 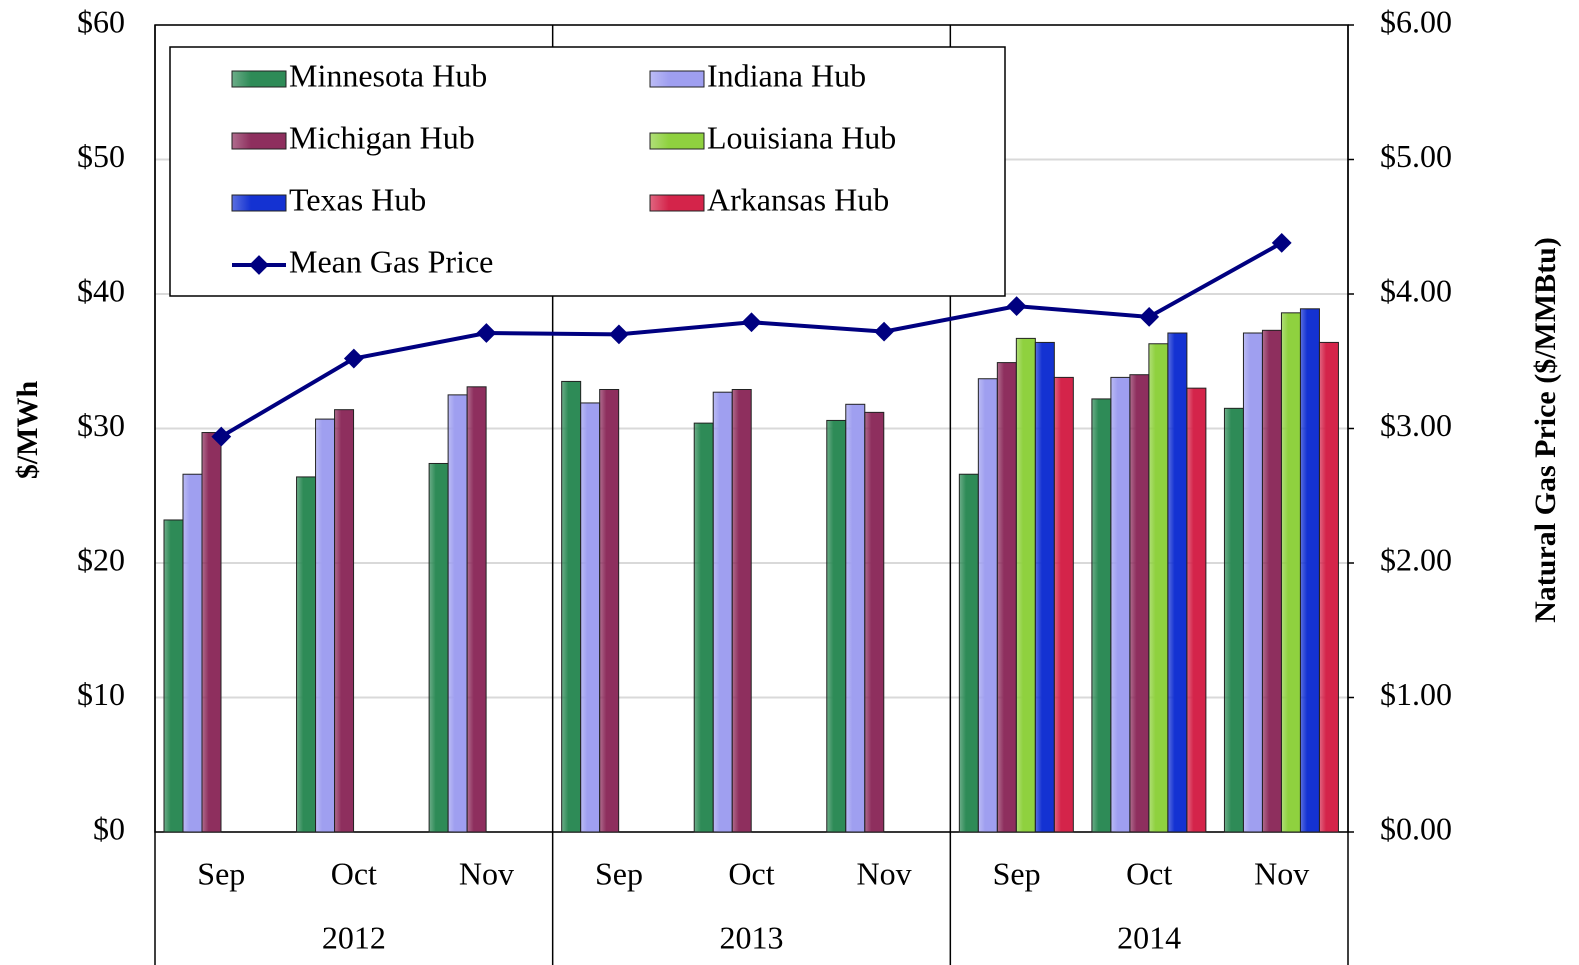 I want to click on y2-tick-label: $4.00, so click(x=1416, y=290).